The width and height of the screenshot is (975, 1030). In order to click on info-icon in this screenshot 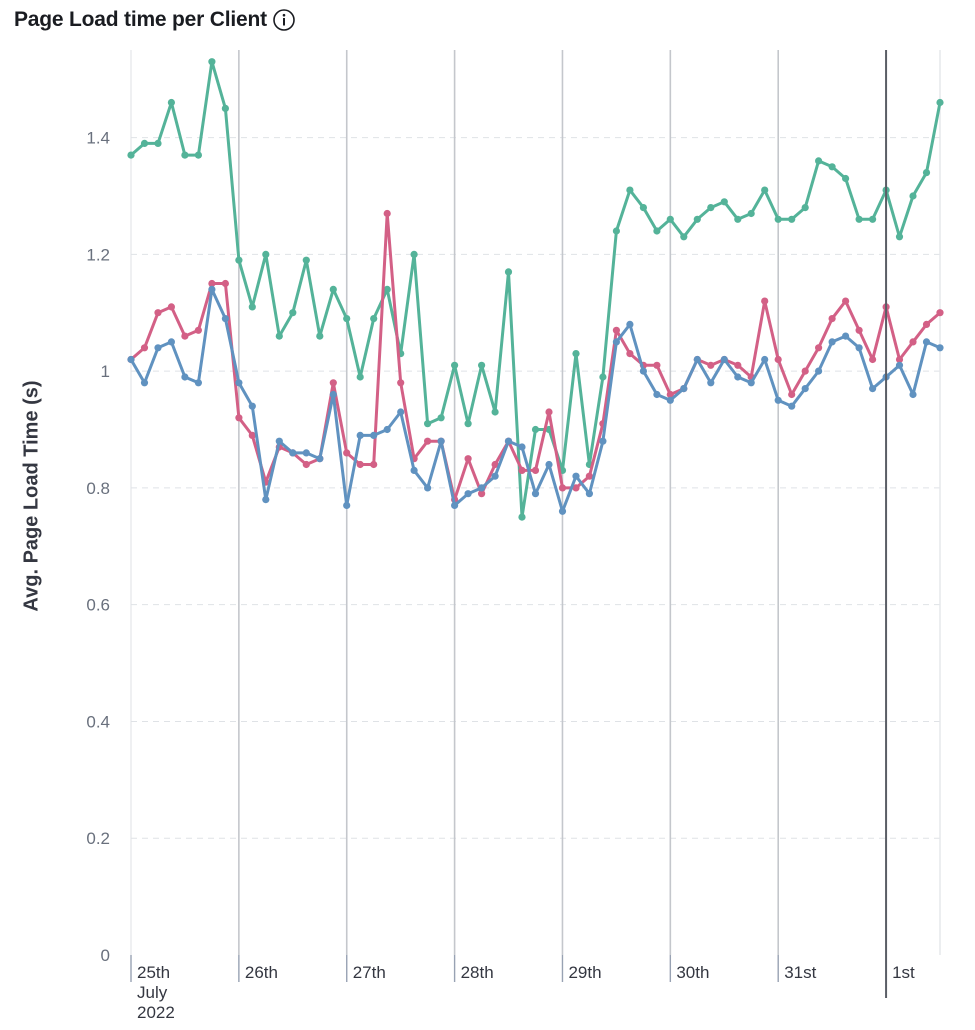, I will do `click(284, 20)`.